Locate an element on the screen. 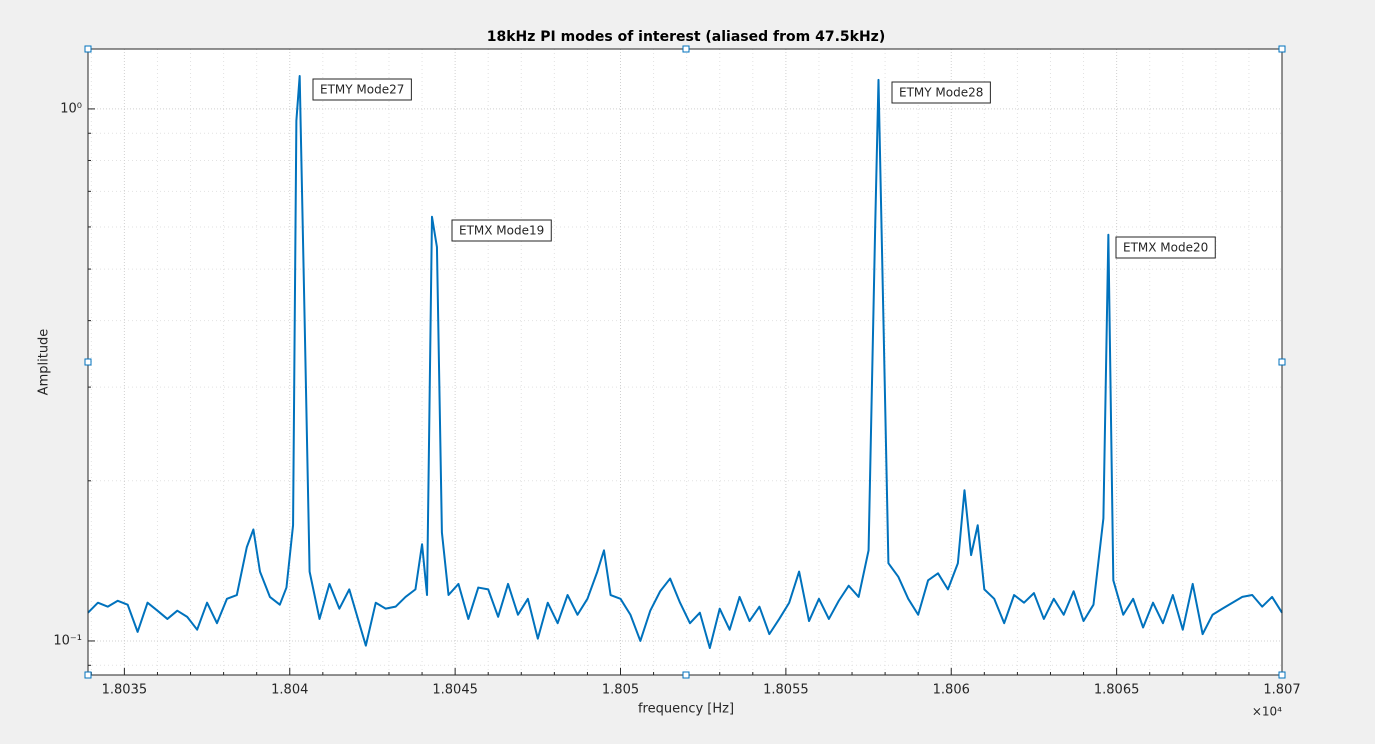 The height and width of the screenshot is (744, 1375). annotation: ETMX Mode20 is located at coordinates (1165, 247).